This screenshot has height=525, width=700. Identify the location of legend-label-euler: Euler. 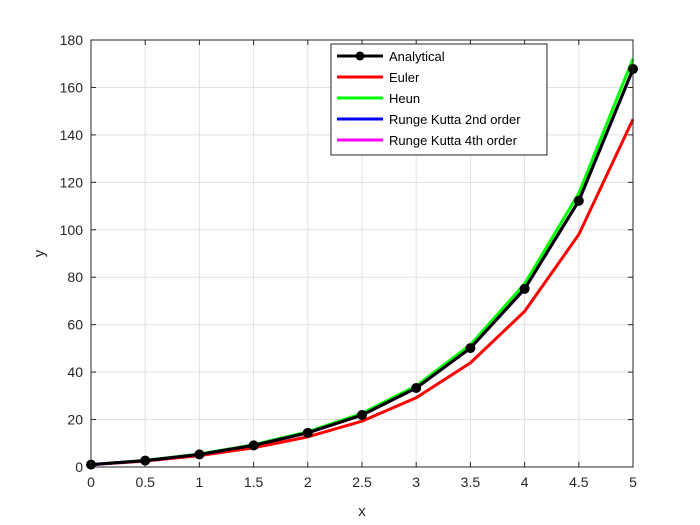
(404, 77).